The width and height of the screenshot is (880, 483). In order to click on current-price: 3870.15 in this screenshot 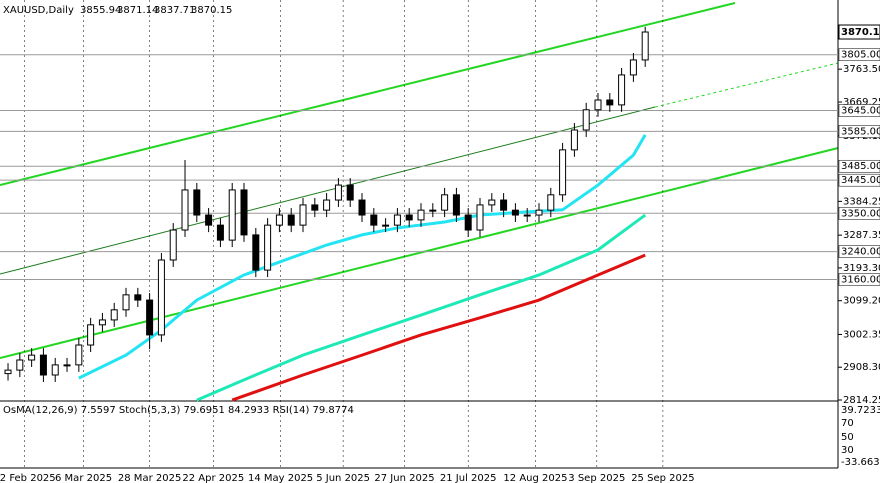, I will do `click(860, 32)`.